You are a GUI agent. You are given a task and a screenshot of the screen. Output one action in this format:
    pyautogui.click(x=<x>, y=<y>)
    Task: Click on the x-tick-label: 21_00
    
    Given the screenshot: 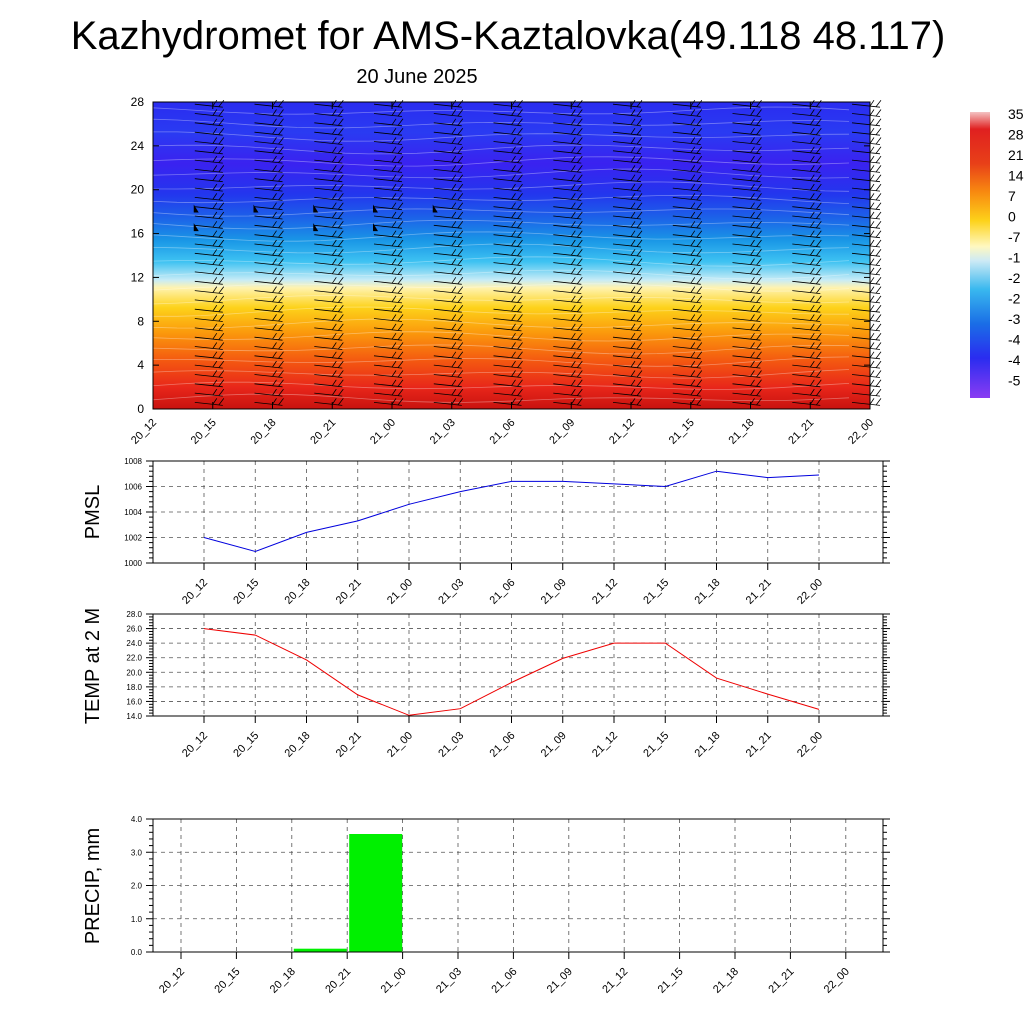 What is the action you would take?
    pyautogui.click(x=383, y=432)
    